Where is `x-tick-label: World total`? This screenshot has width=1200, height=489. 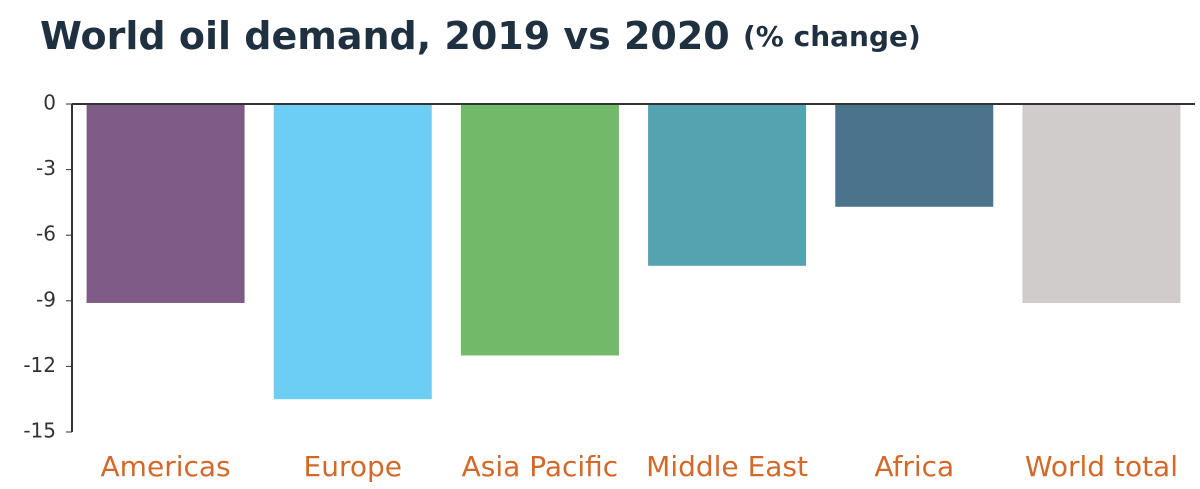
x-tick-label: World total is located at coordinates (1101, 466).